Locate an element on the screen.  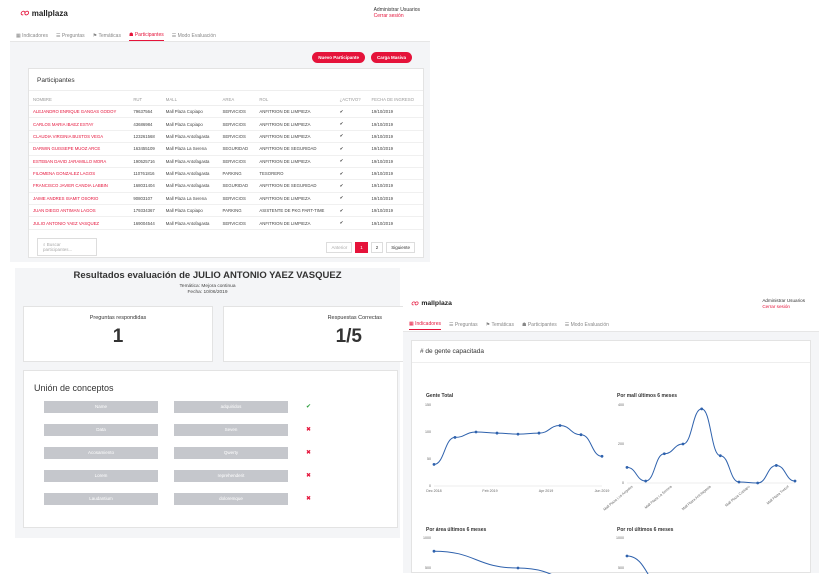
column-header: NOMBRE is located at coordinates (79, 98).